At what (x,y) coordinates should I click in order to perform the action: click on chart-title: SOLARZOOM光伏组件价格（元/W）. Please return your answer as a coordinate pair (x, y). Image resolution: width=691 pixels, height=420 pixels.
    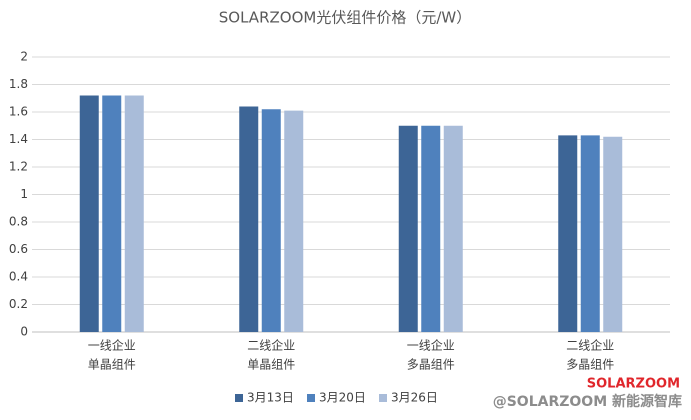
    Looking at the image, I should click on (345, 18).